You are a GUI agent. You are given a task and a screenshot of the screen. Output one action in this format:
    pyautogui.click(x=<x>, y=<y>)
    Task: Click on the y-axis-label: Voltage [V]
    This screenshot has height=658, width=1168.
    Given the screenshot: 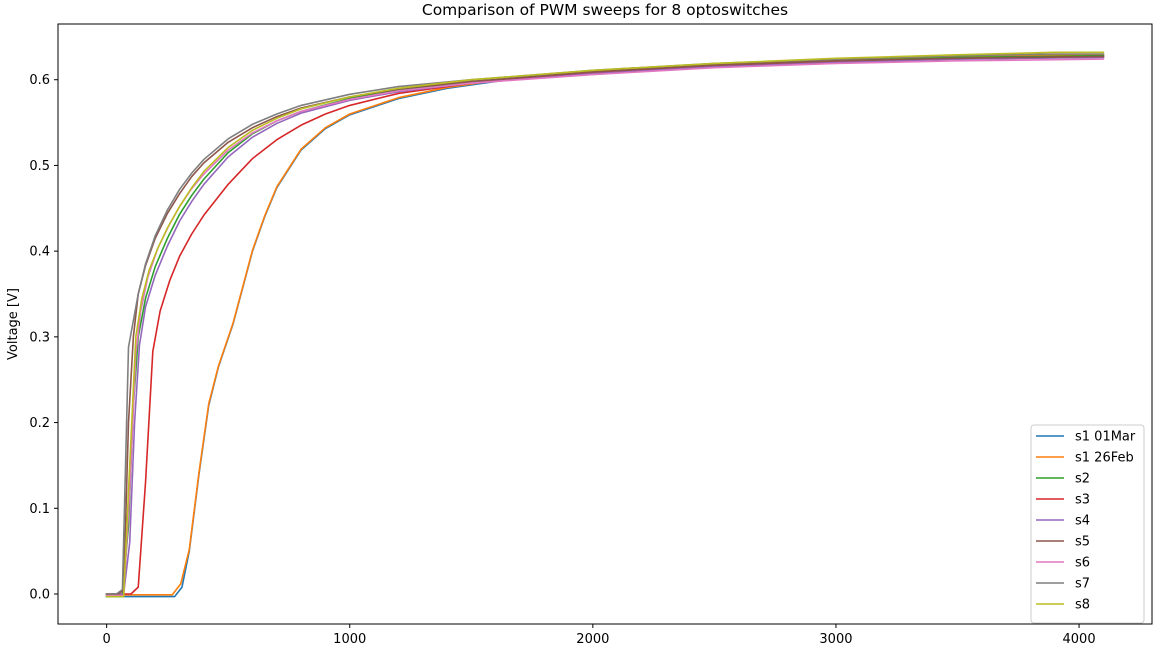 What is the action you would take?
    pyautogui.click(x=13, y=324)
    